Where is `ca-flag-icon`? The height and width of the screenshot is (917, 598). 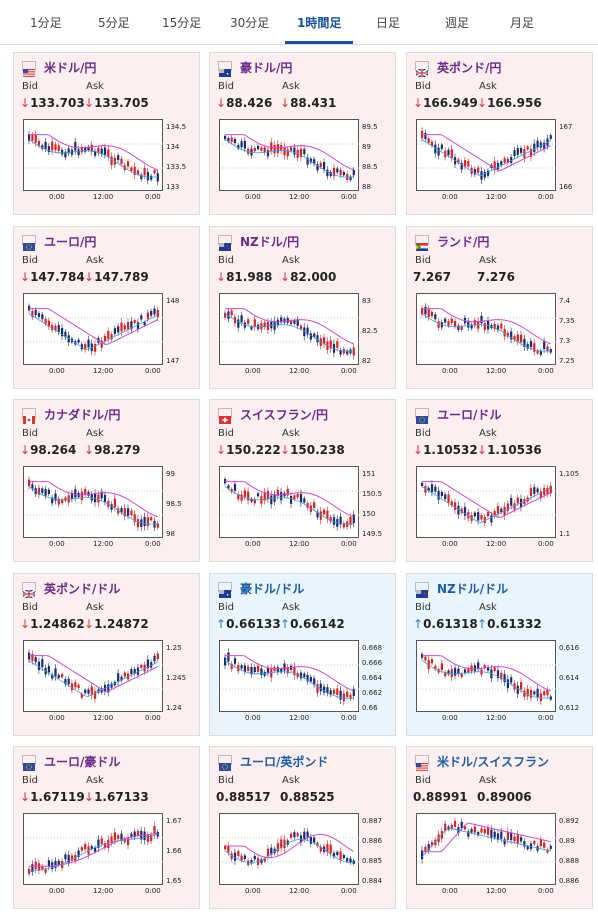 ca-flag-icon is located at coordinates (29, 416).